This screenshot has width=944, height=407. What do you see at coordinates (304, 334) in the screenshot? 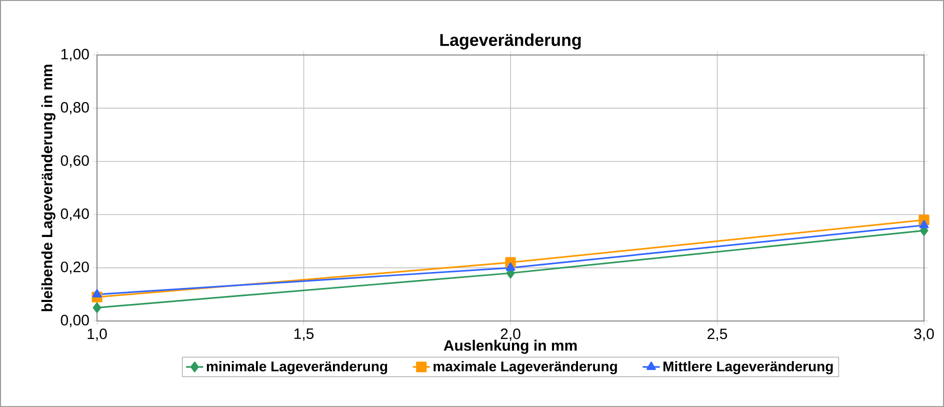
I see `x-tick-label: 1,5` at bounding box center [304, 334].